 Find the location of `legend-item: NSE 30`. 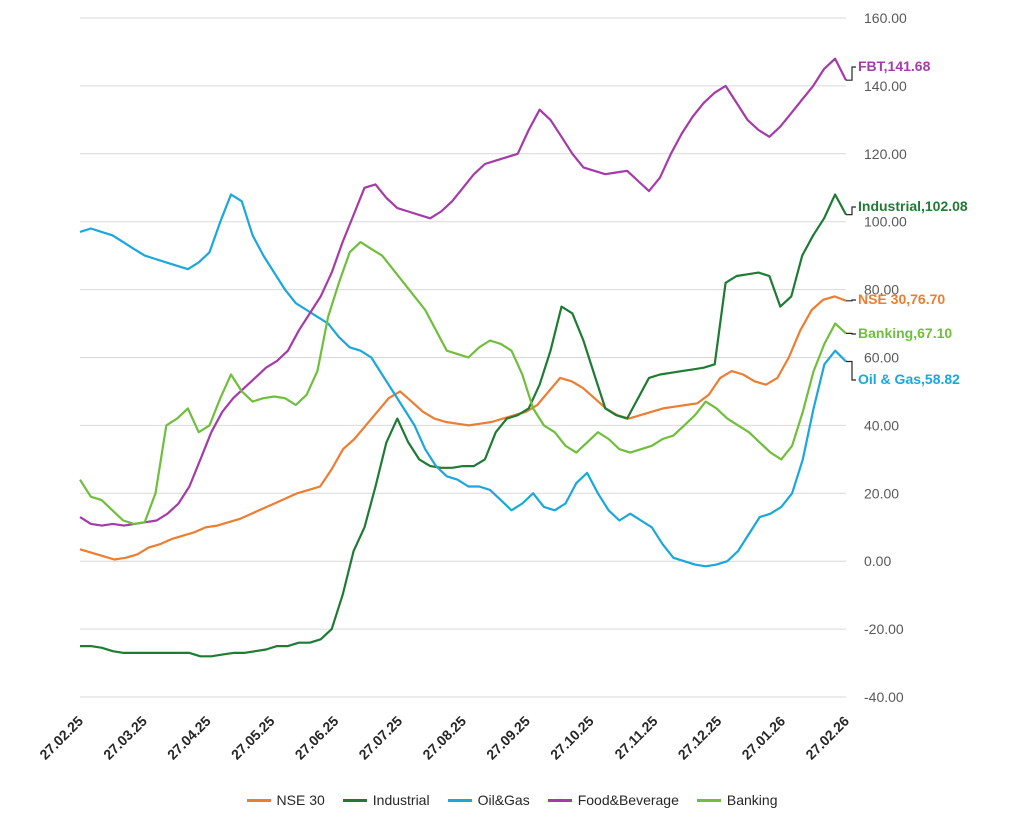

legend-item: NSE 30 is located at coordinates (285, 800).